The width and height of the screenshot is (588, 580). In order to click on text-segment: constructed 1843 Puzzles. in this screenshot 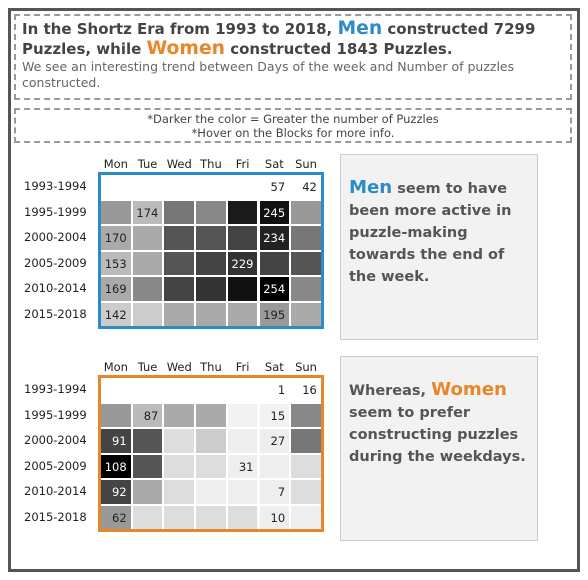, I will do `click(339, 49)`.